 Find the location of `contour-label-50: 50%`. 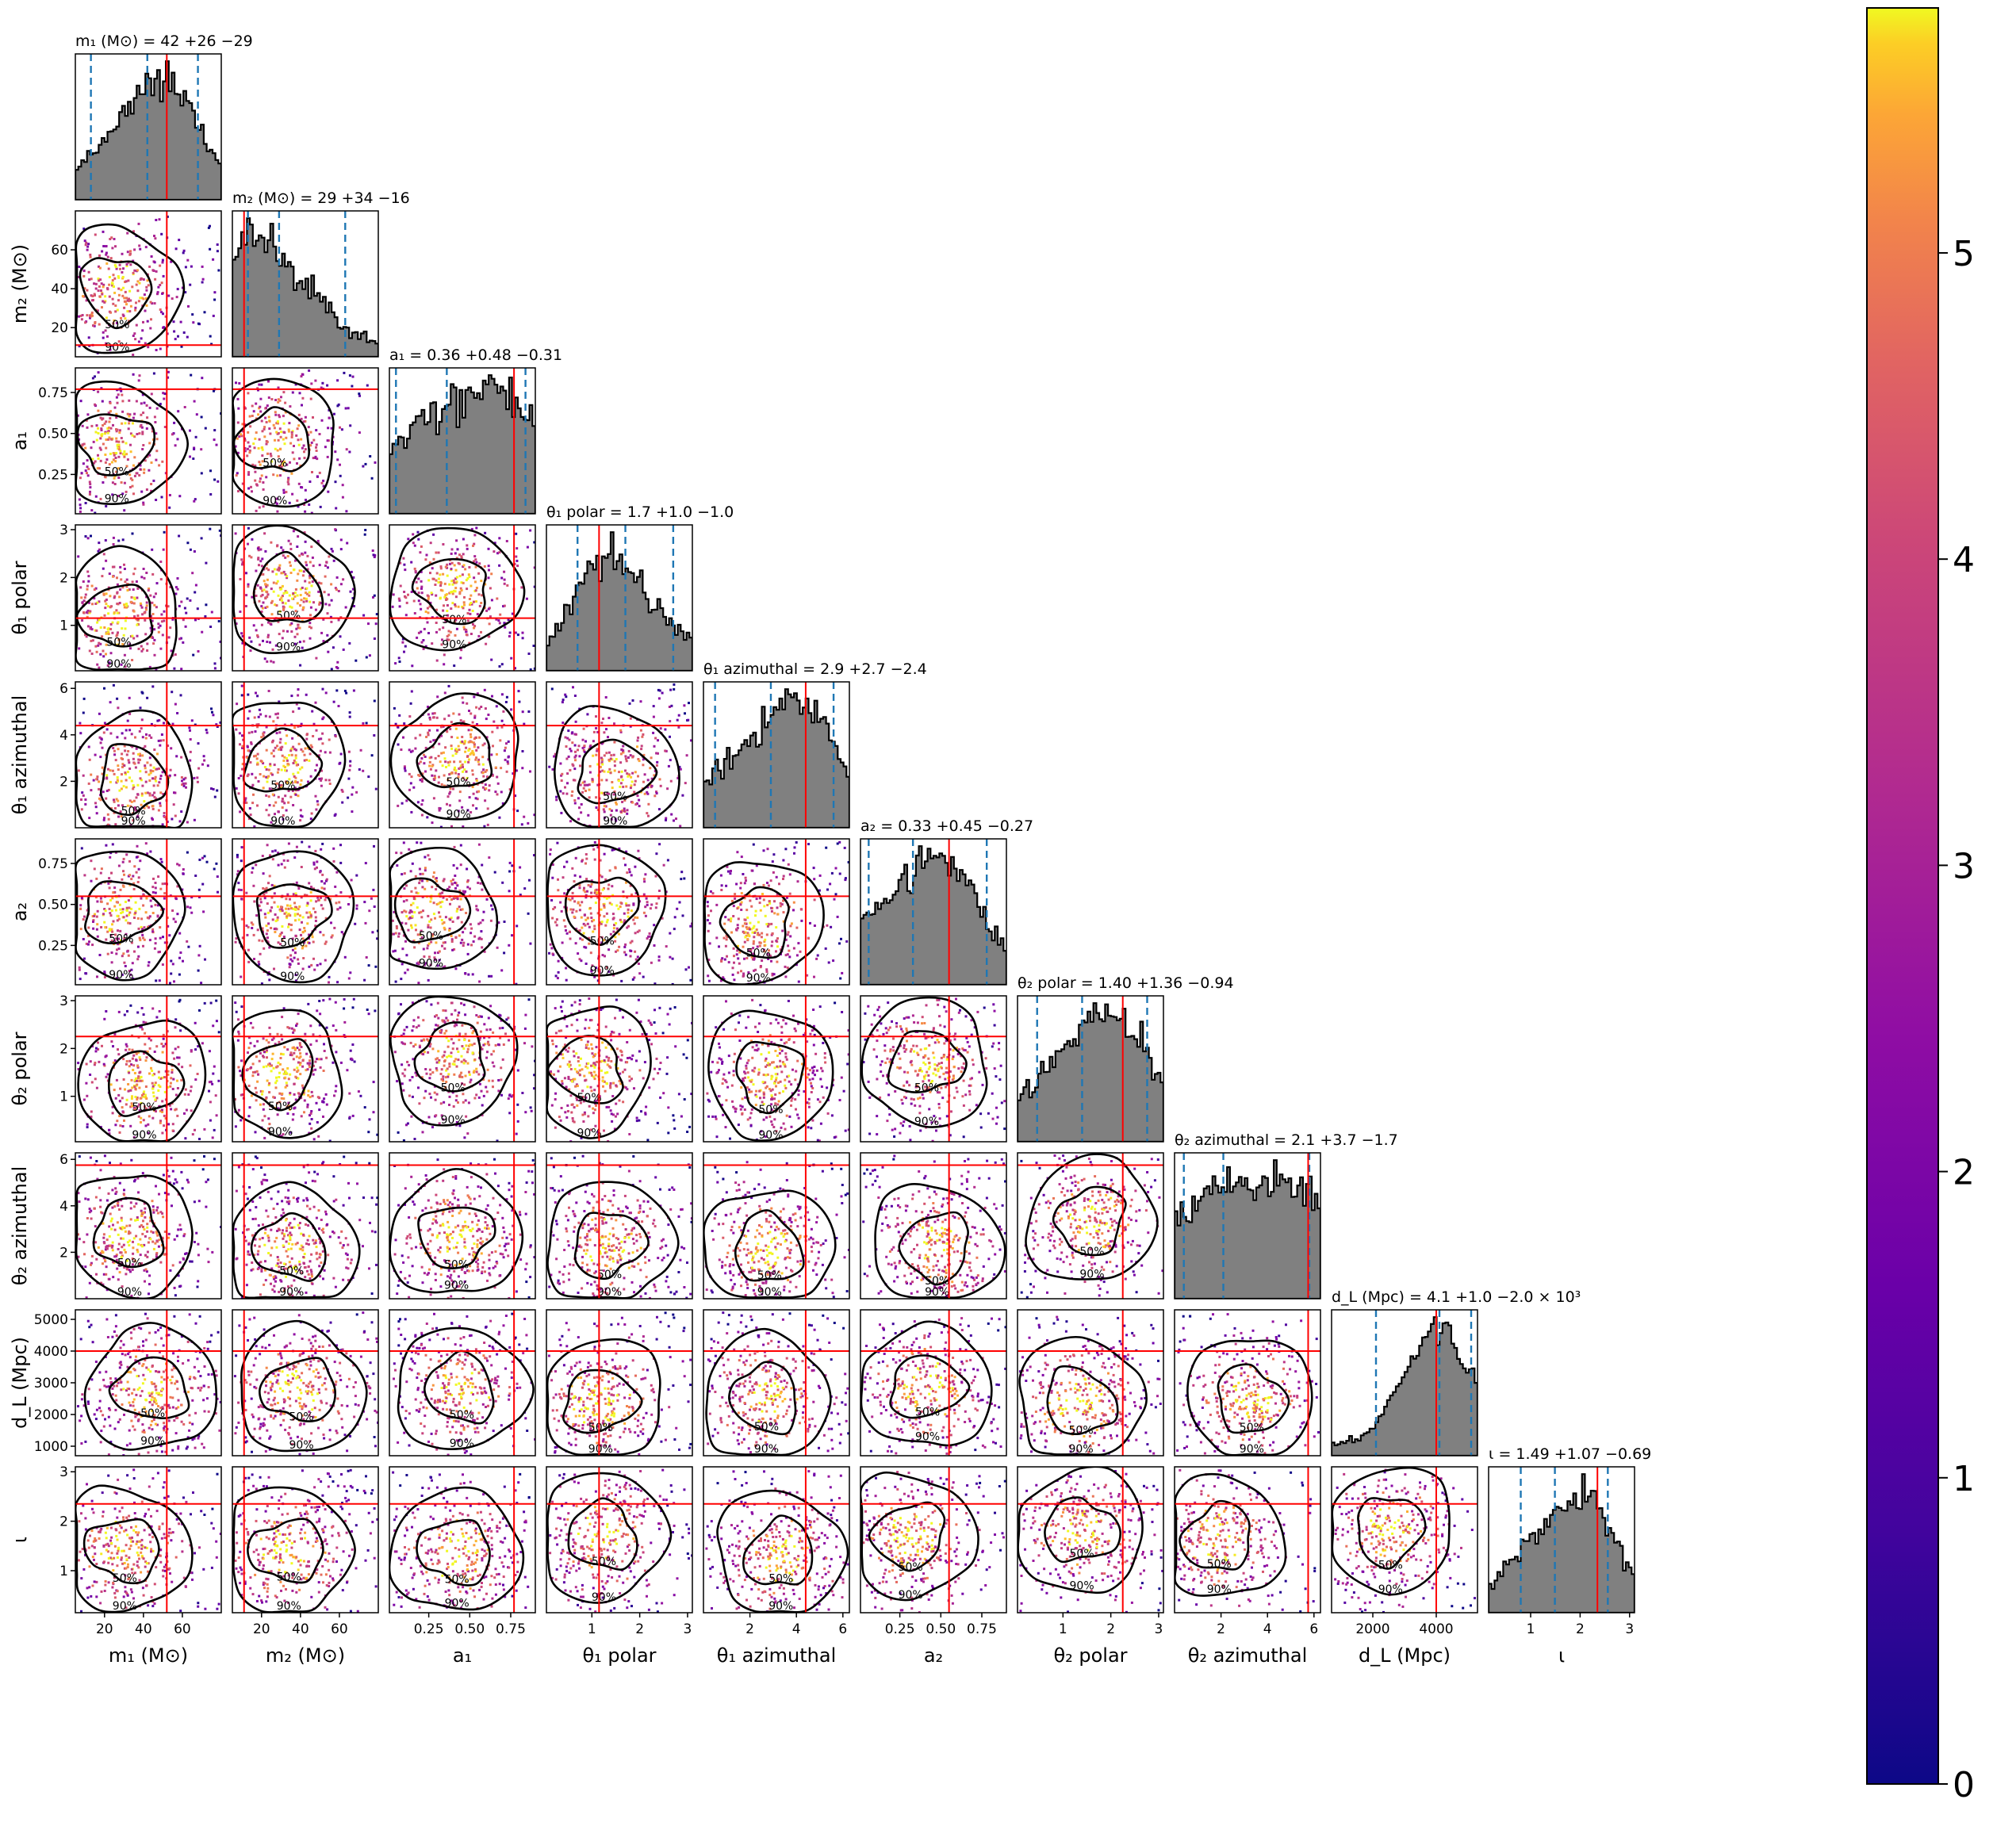

contour-label-50: 50% is located at coordinates (117, 472).